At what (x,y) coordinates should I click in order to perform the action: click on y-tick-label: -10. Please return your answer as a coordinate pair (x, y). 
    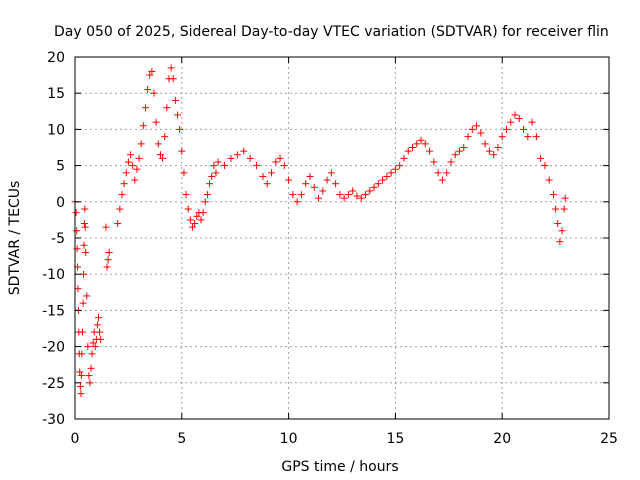
    Looking at the image, I should click on (53, 275).